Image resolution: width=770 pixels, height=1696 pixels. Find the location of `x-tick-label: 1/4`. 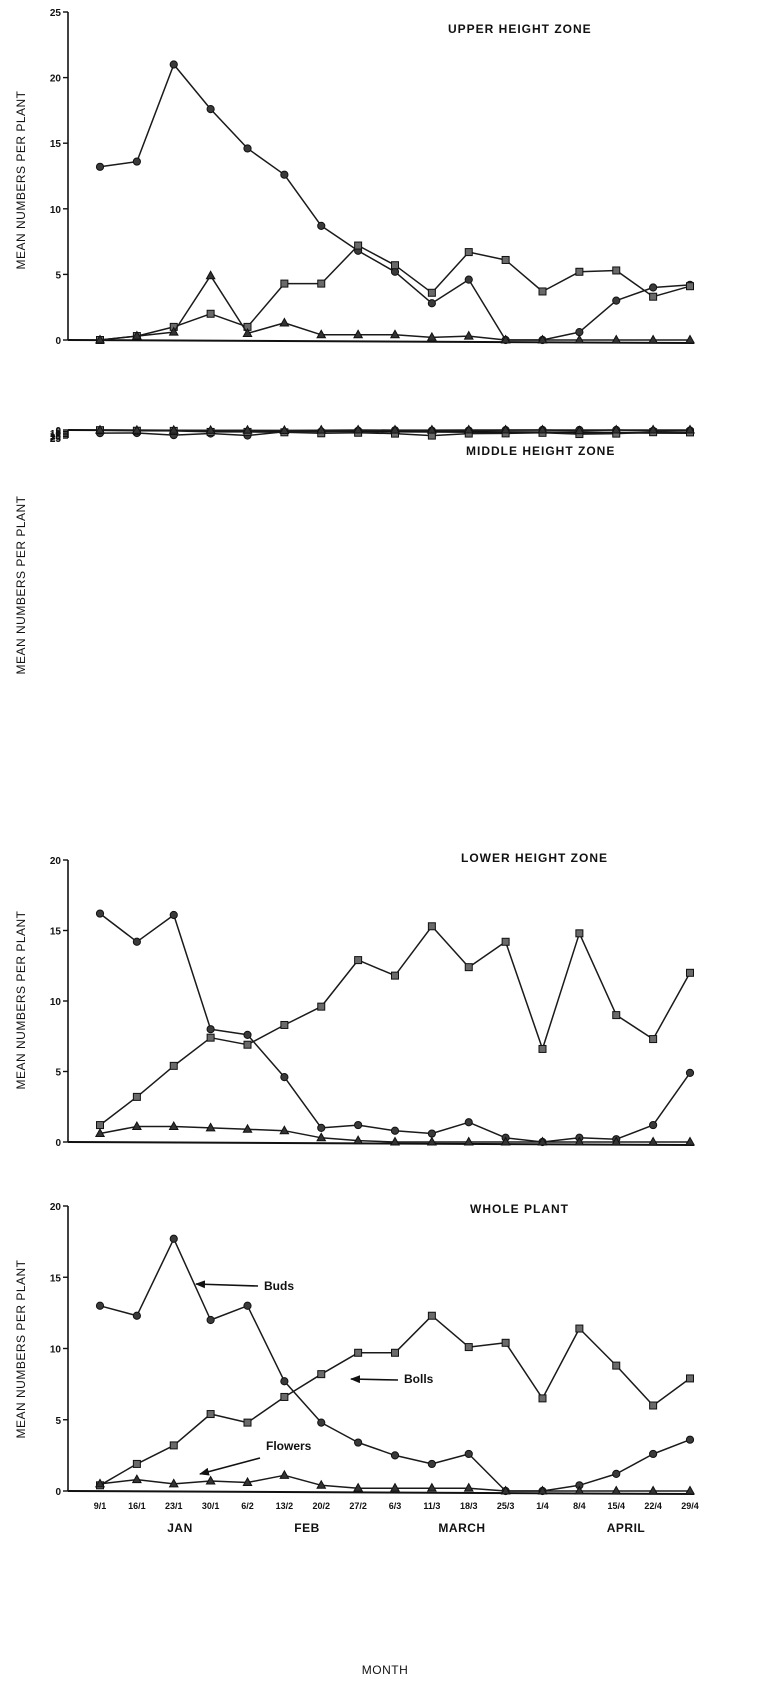

x-tick-label: 1/4 is located at coordinates (542, 1506).